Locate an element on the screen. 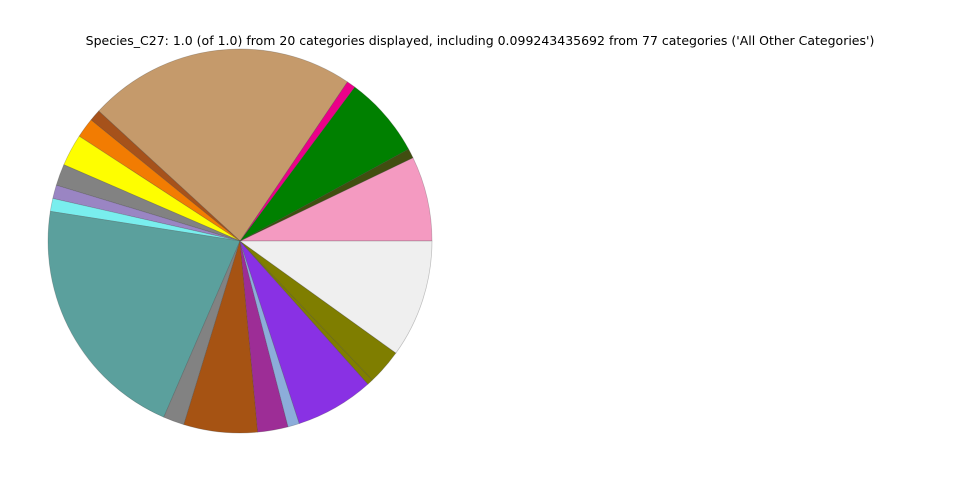 The height and width of the screenshot is (480, 960). pie-slice-20-all-other-categories is located at coordinates (336, 297).